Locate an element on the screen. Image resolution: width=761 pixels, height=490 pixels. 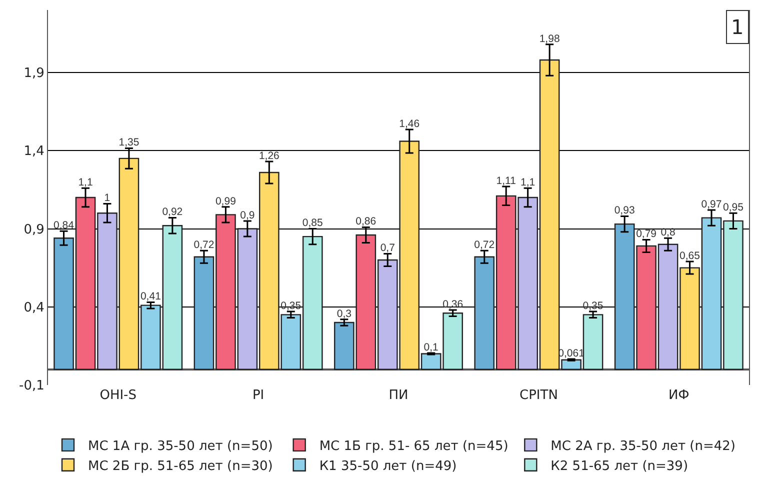
data-label: 1,35 is located at coordinates (129, 142).